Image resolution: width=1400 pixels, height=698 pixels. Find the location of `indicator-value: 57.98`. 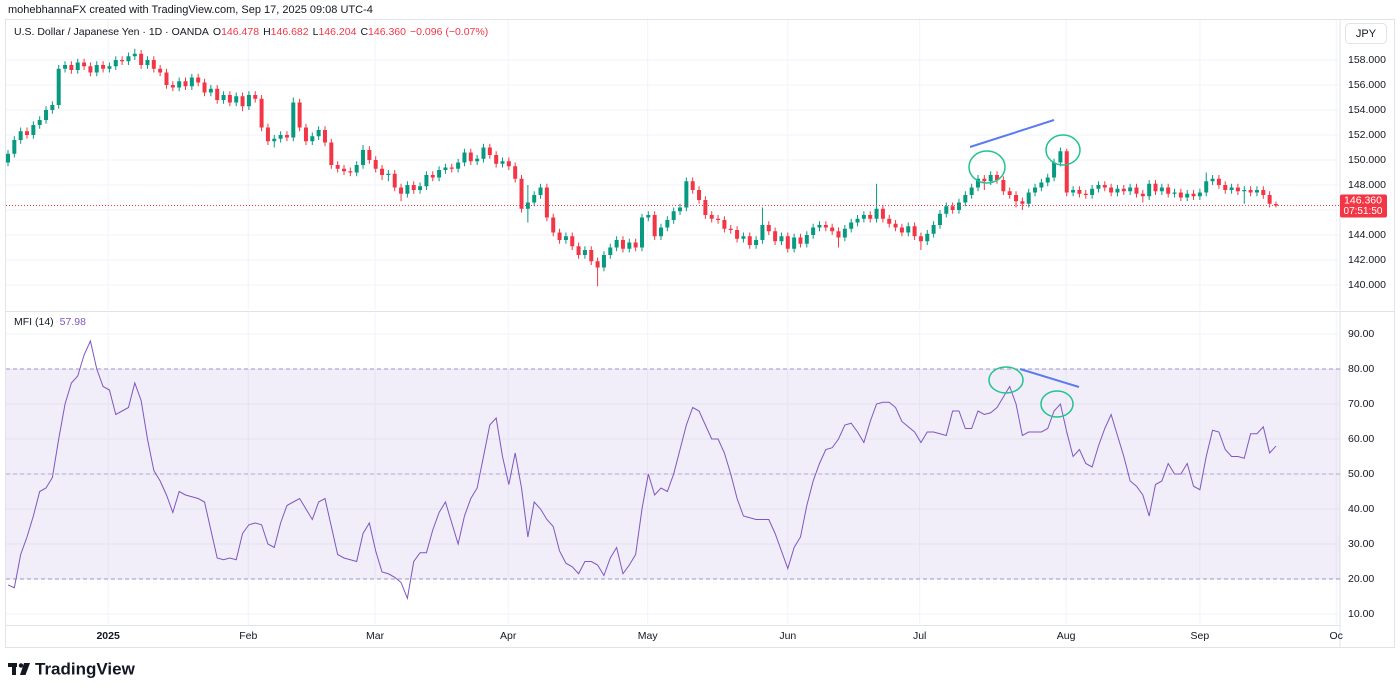

indicator-value: 57.98 is located at coordinates (73, 322).